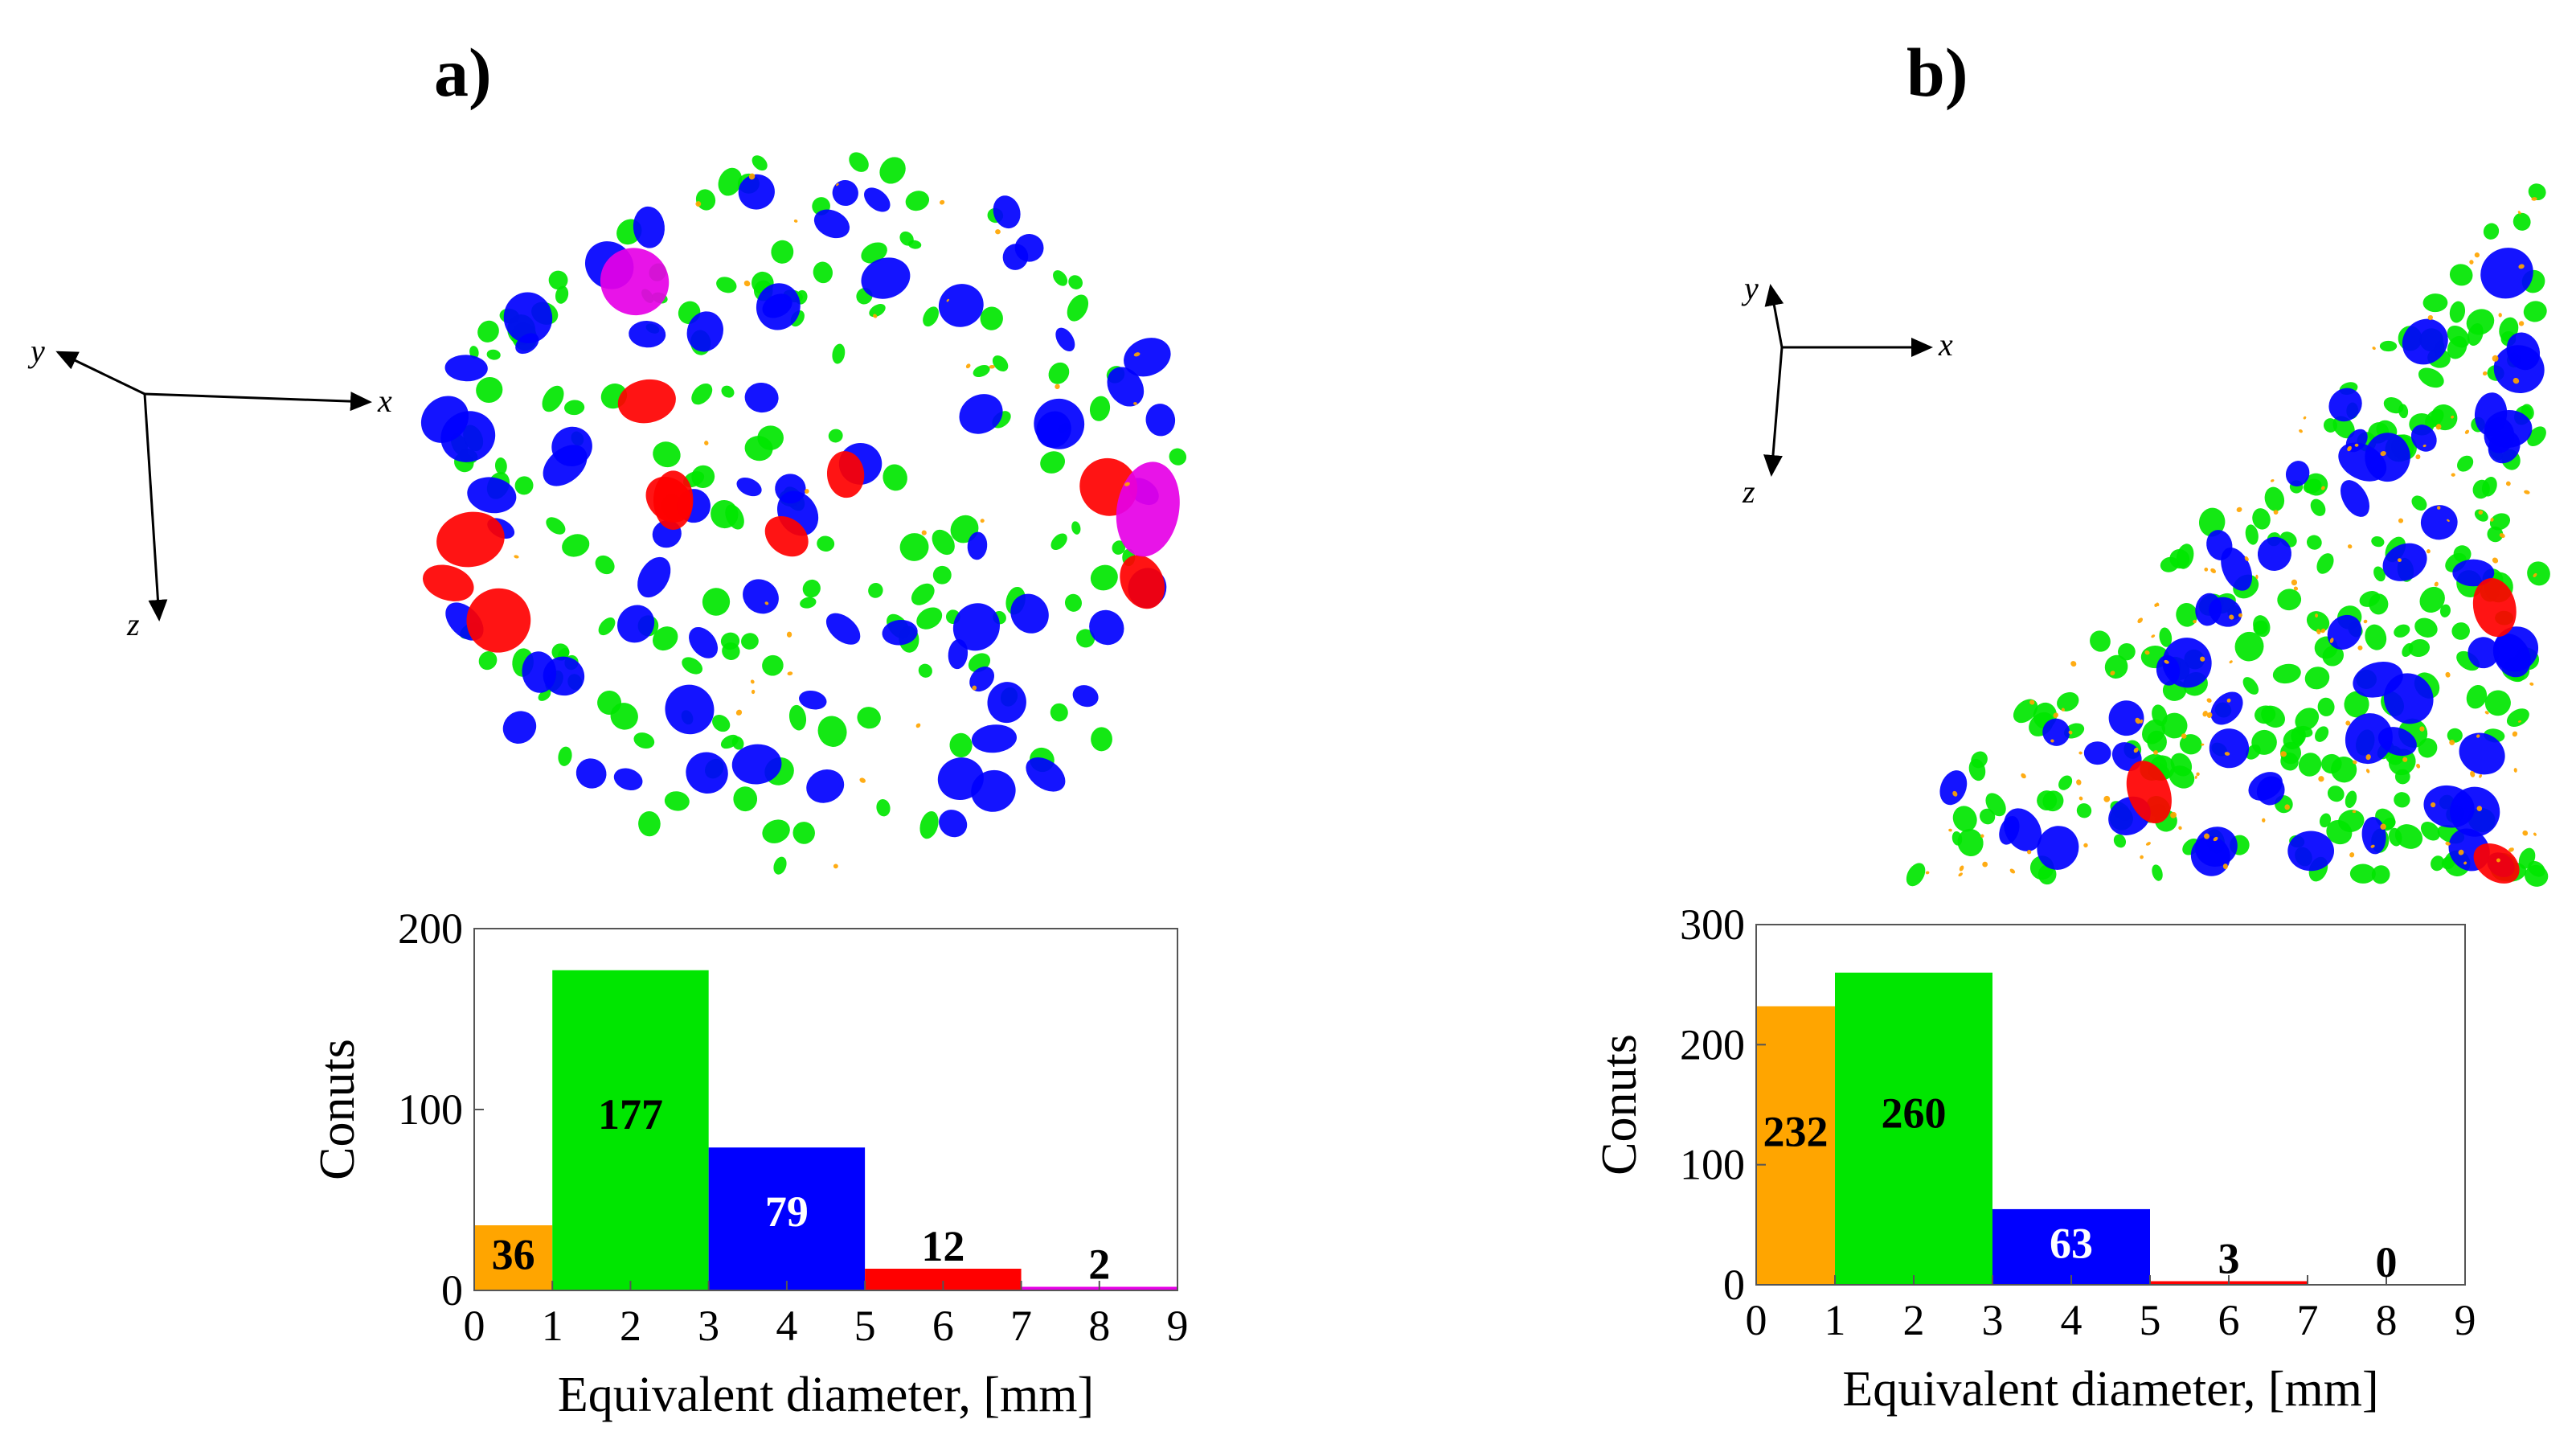  Describe the element at coordinates (630, 1114) in the screenshot. I see `bar-value-label: 177` at that location.